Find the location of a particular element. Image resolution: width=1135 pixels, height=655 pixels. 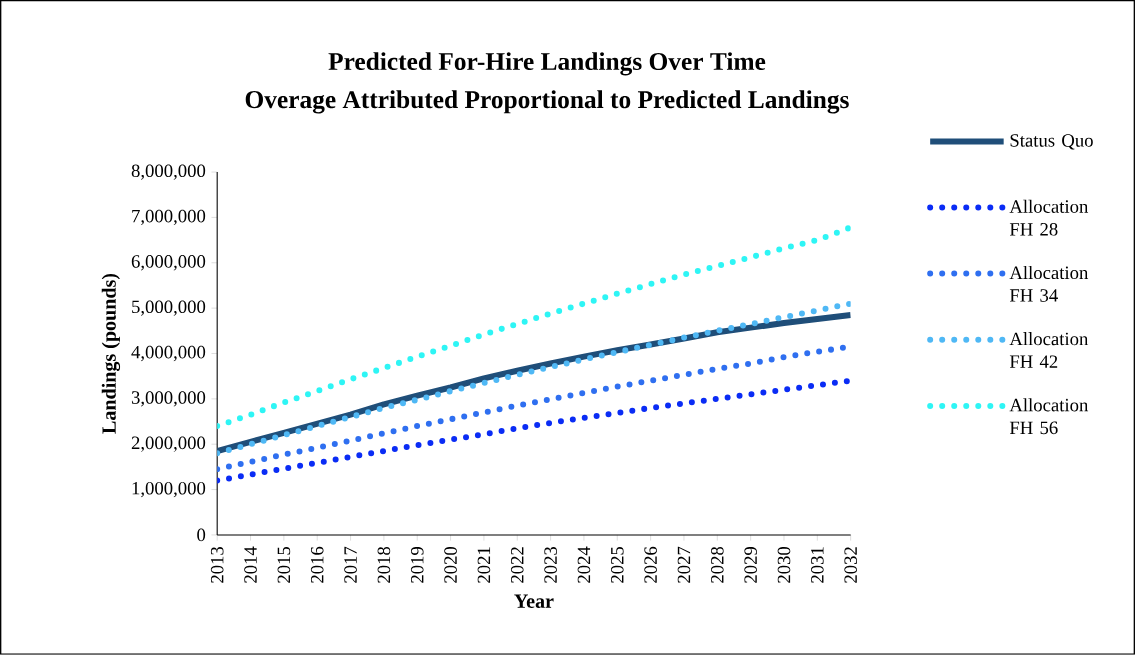

x-tick-label: 2024 is located at coordinates (584, 564).